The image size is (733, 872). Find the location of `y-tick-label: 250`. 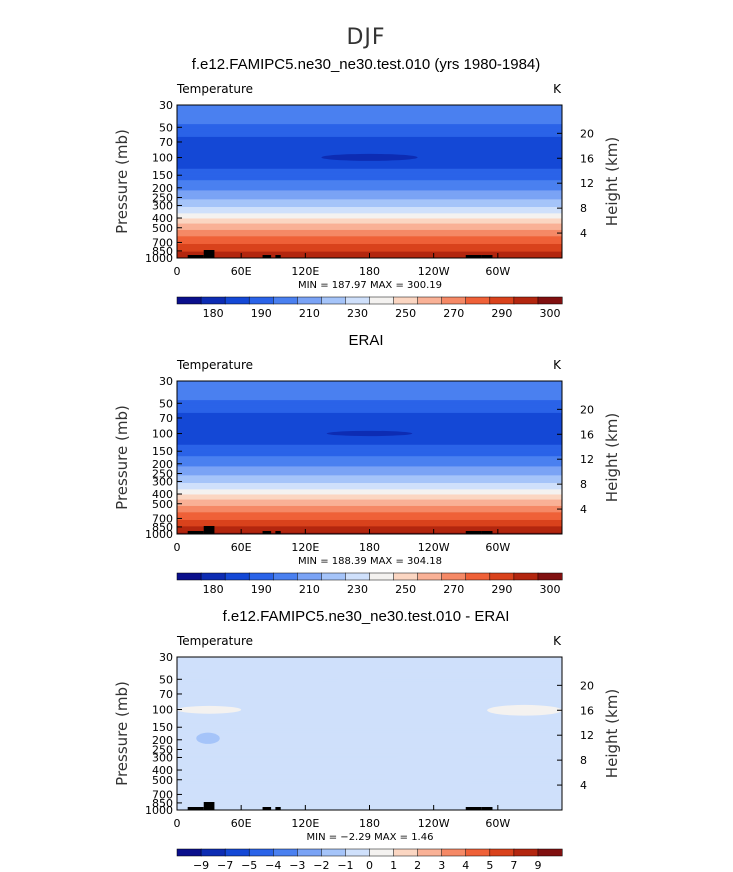

y-tick-label: 250 is located at coordinates (162, 750).